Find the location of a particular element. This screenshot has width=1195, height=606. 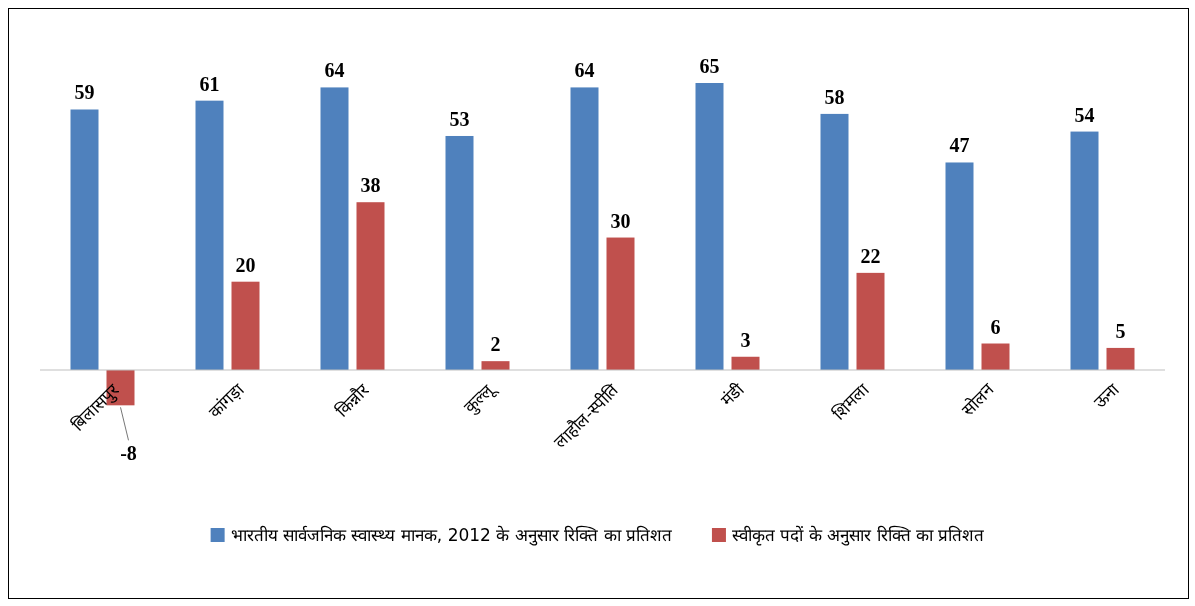

data-label: 53 is located at coordinates (459, 118).